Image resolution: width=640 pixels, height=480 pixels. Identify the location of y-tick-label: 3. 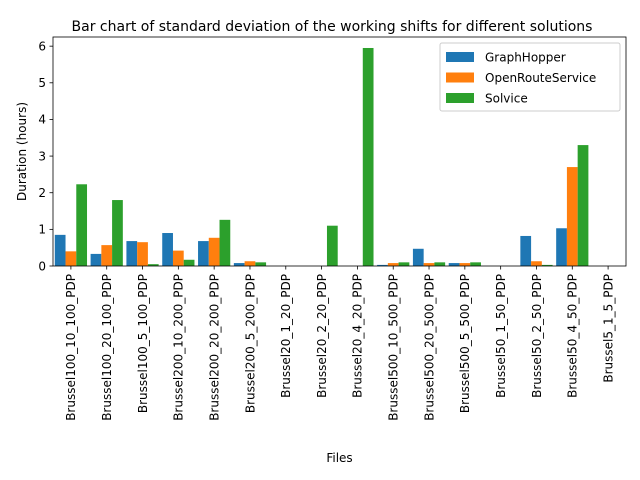
(42, 156).